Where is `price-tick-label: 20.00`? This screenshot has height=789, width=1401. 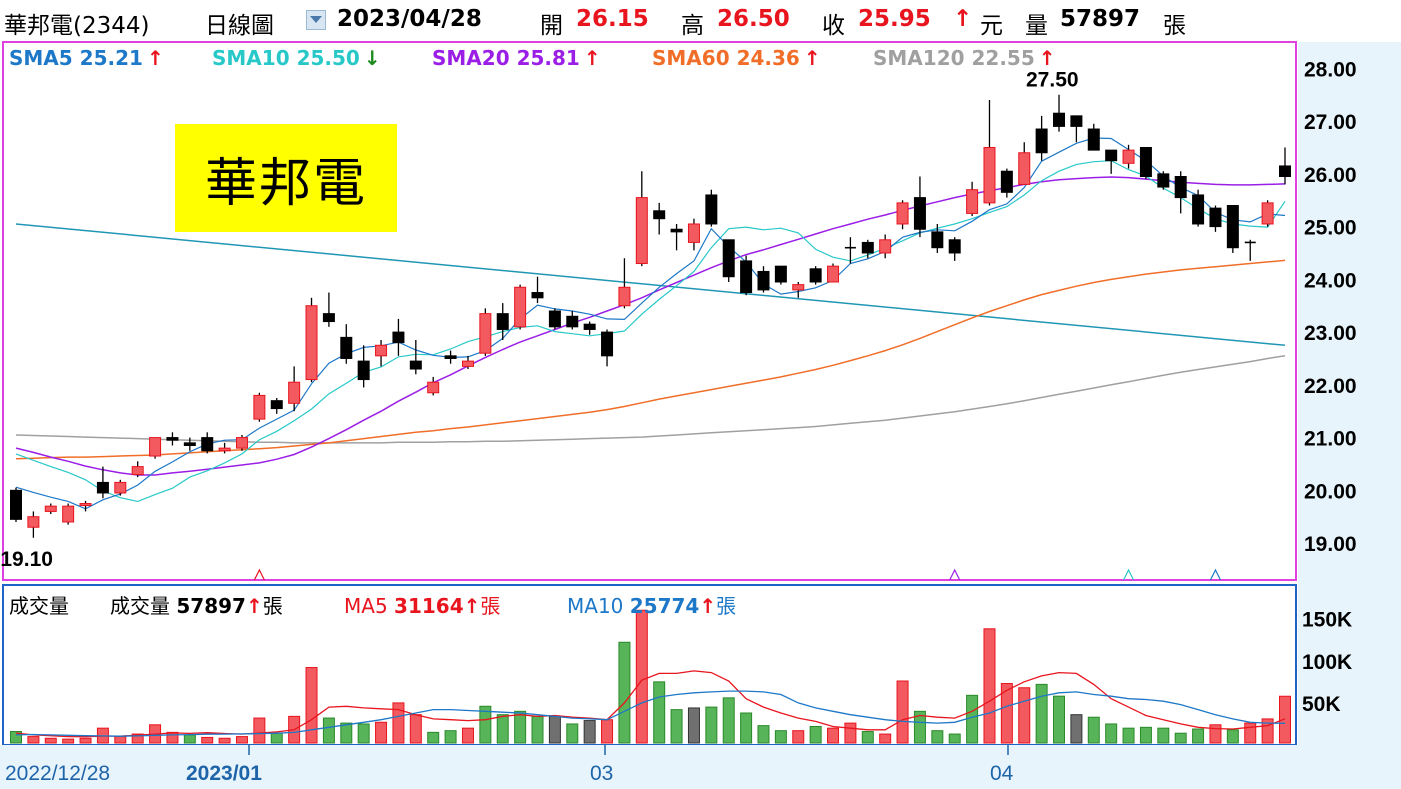 price-tick-label: 20.00 is located at coordinates (1330, 491).